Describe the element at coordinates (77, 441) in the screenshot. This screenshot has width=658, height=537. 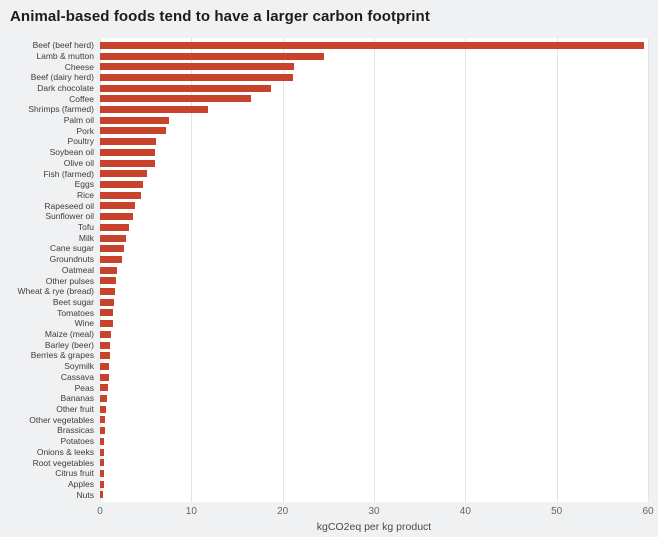
I see `category-label: Potatoes` at that location.